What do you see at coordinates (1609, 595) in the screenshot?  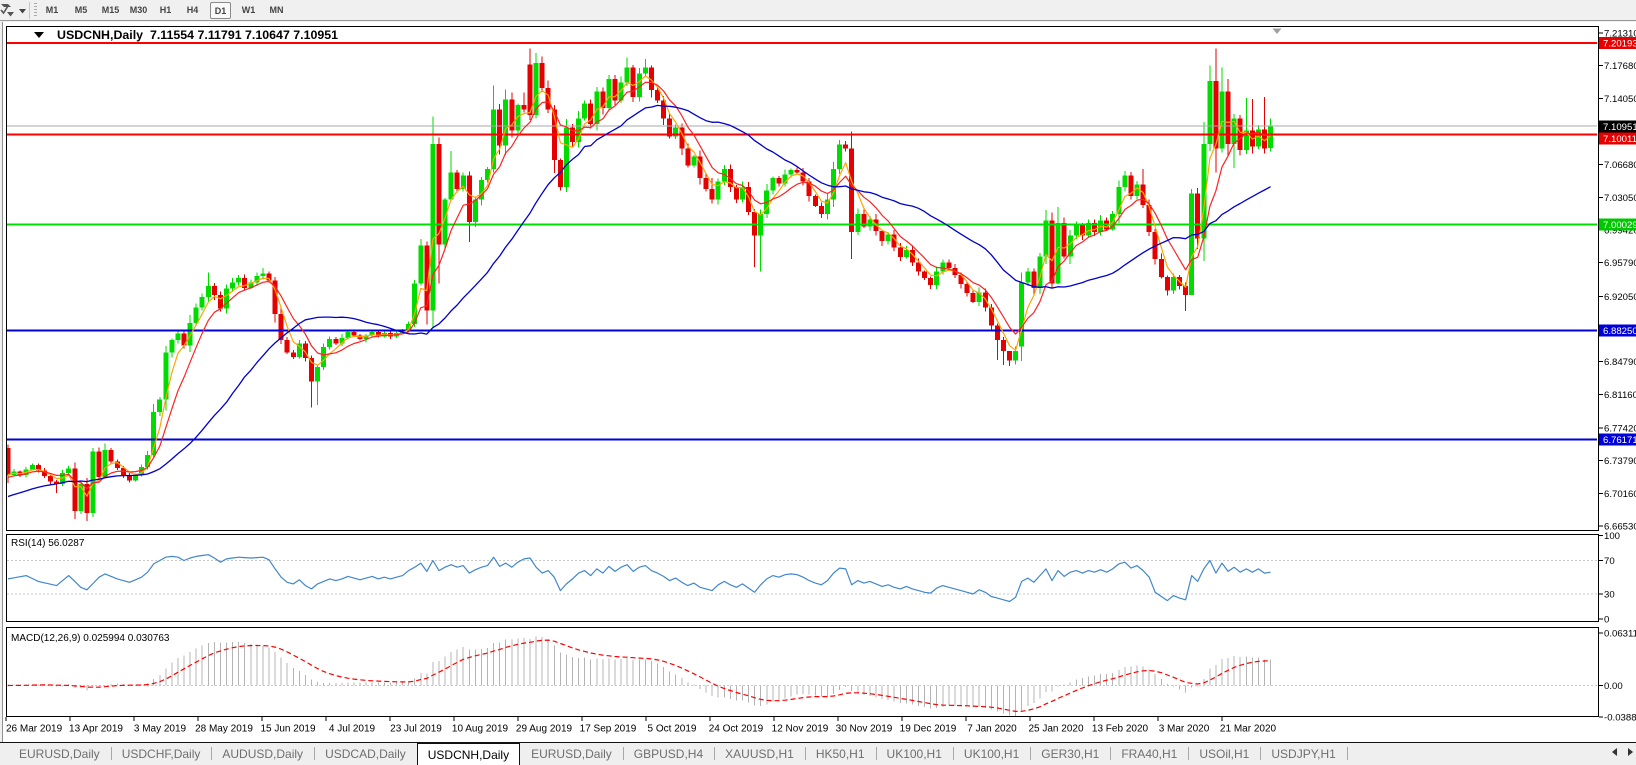 I see `svg-text: 30` at bounding box center [1609, 595].